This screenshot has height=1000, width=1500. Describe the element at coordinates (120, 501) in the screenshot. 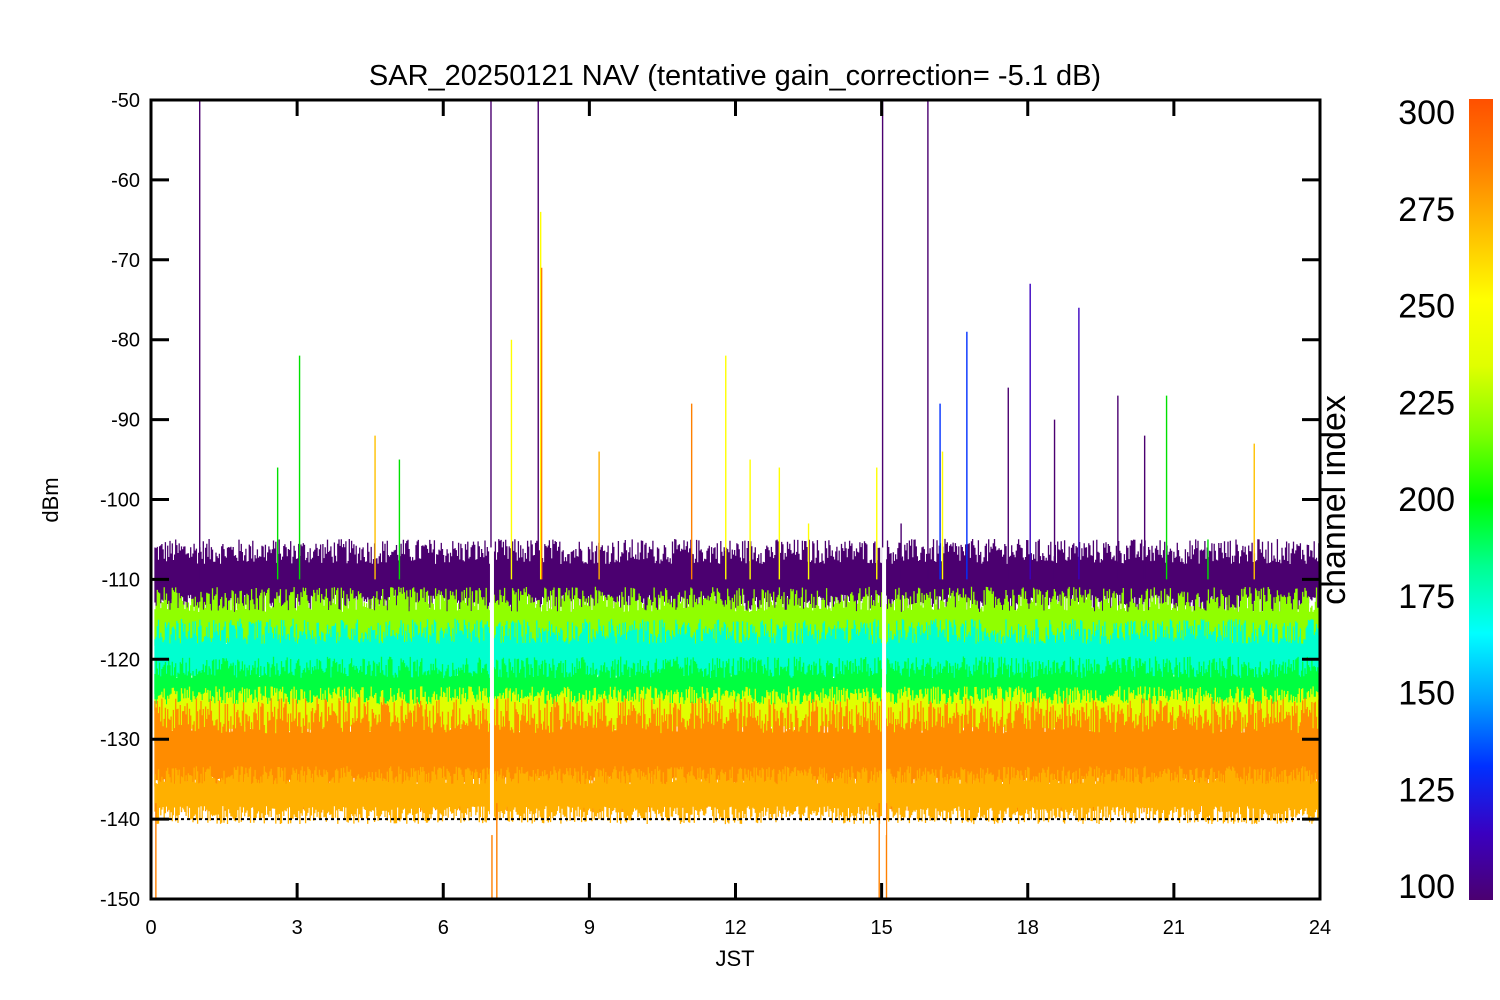

I see `y-tick-label: -100` at that location.